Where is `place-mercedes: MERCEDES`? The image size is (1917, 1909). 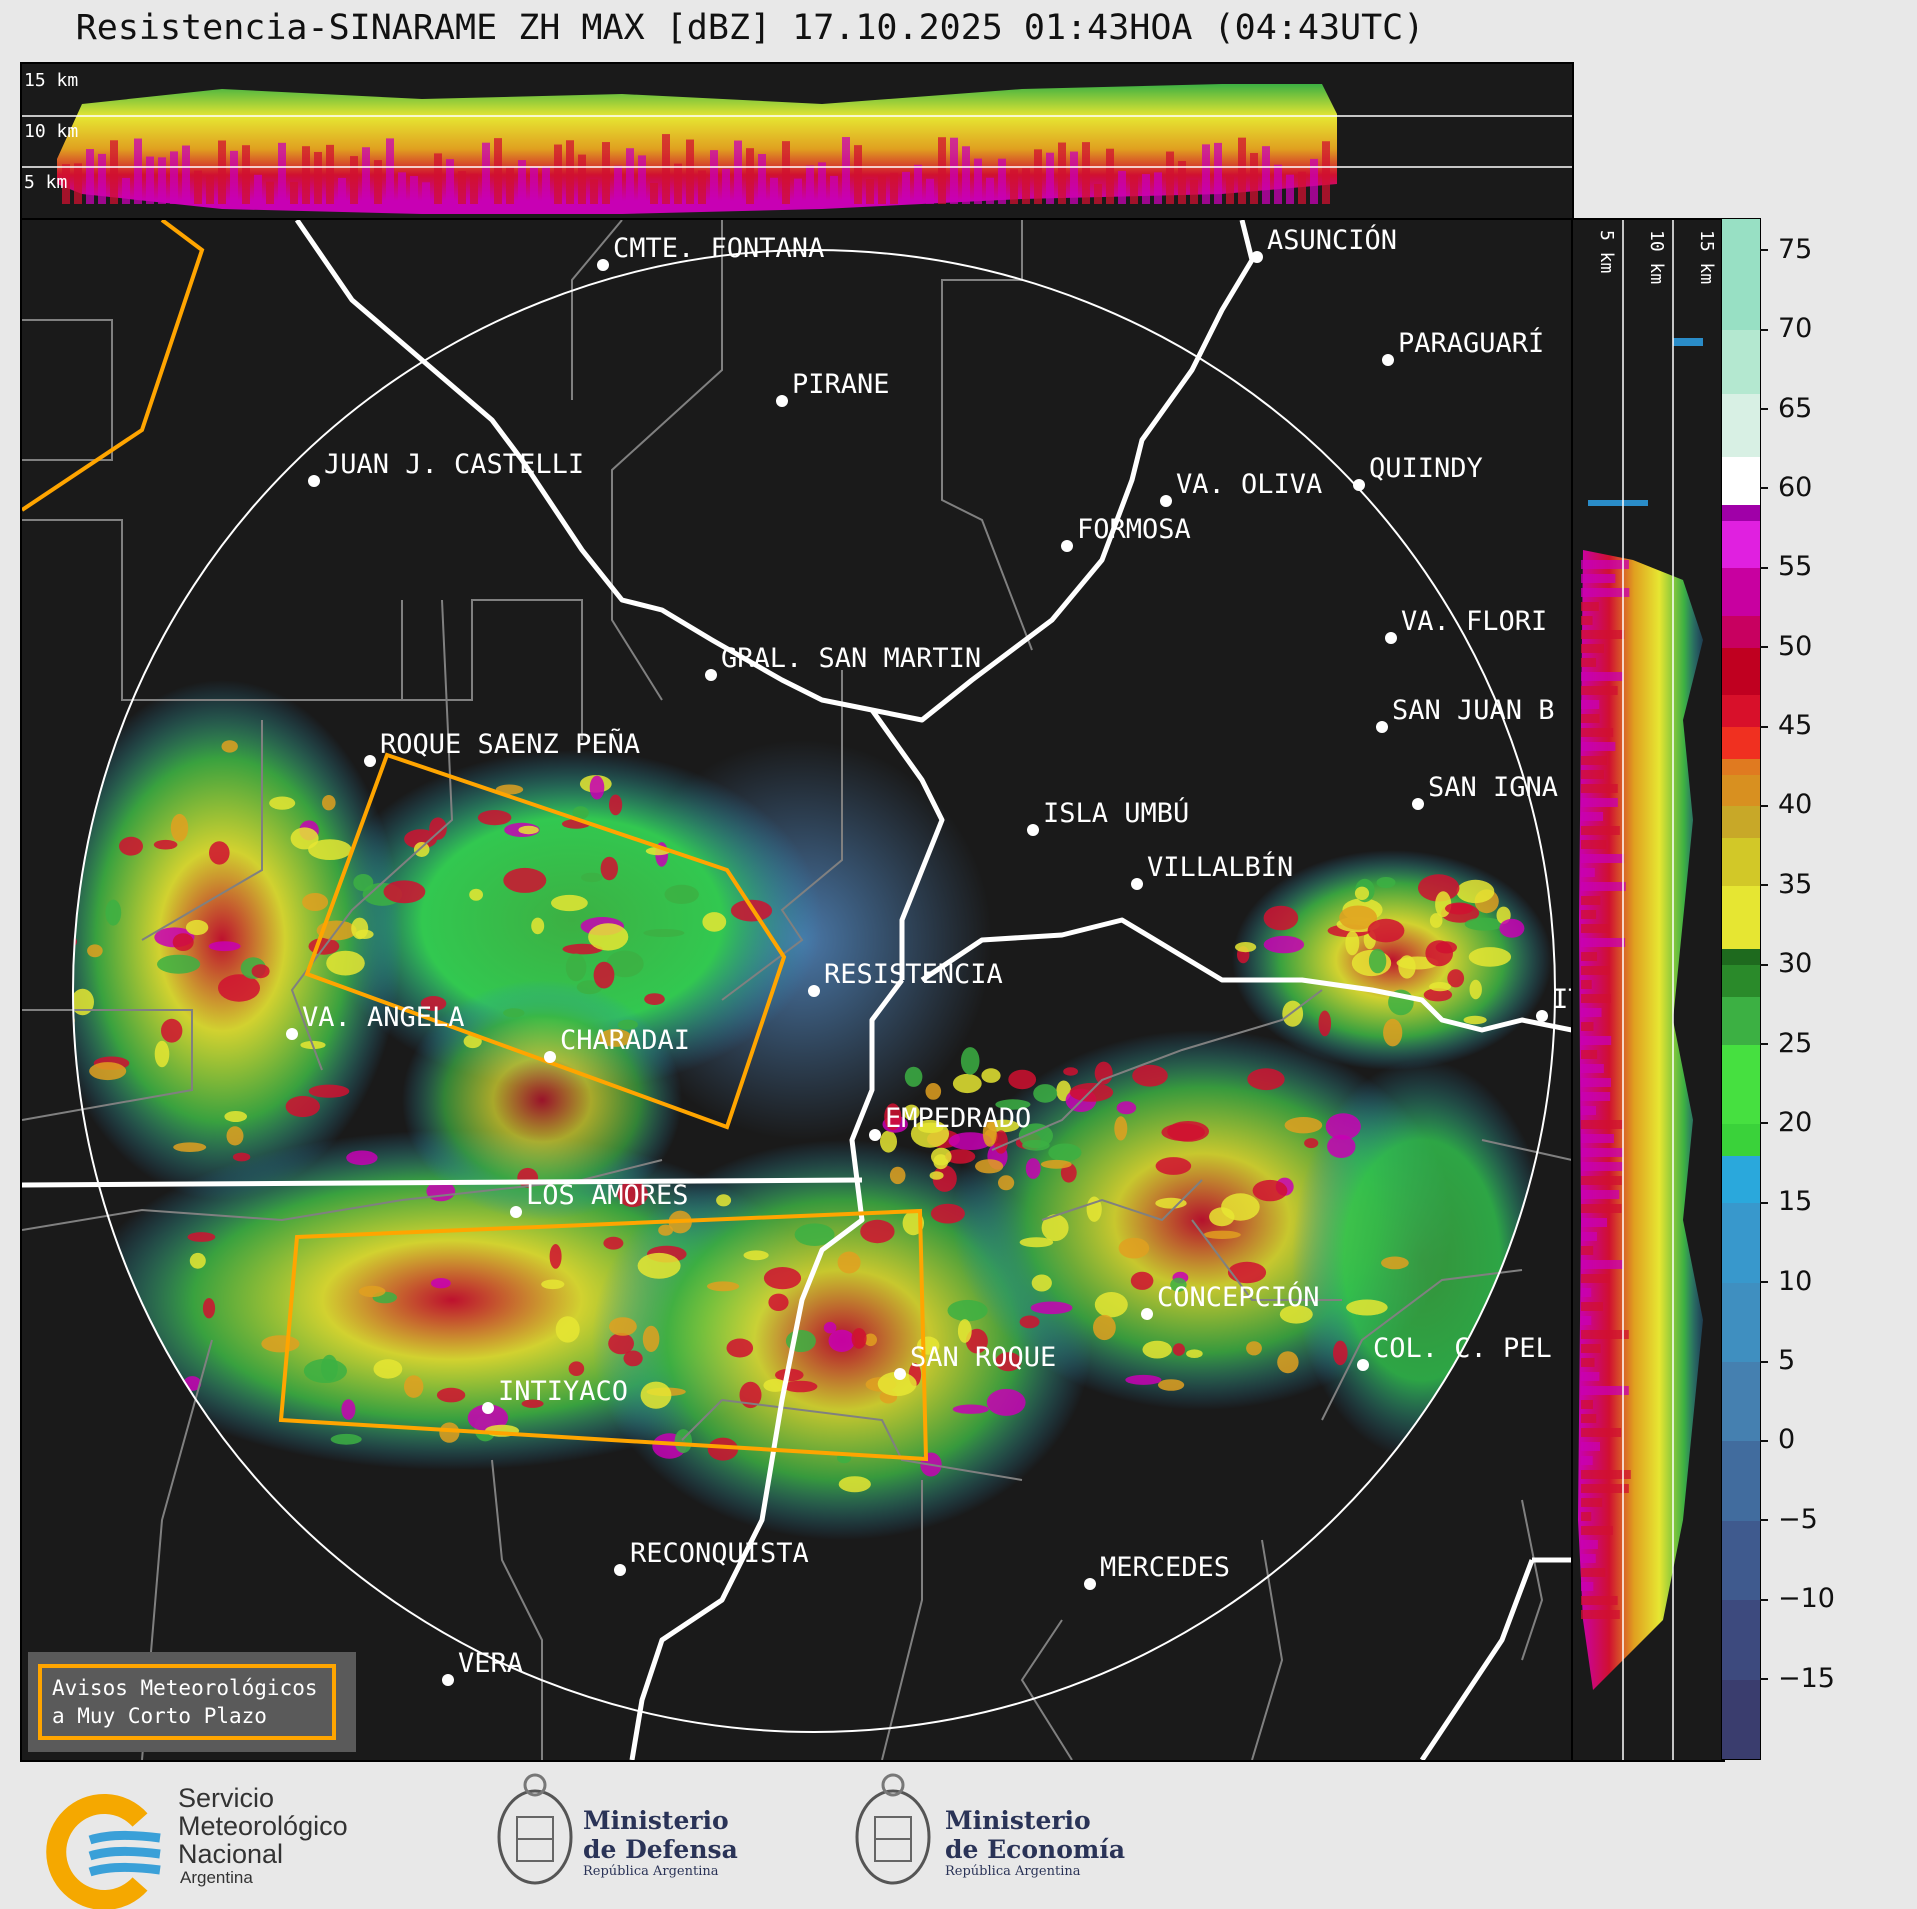
place-mercedes: MERCEDES is located at coordinates (1157, 1571).